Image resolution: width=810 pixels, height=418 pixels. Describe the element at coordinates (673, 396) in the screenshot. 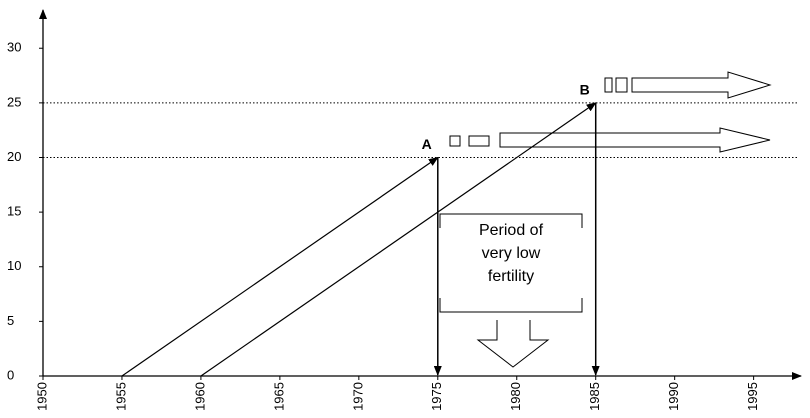

I see `x-tick-label: 1990` at that location.